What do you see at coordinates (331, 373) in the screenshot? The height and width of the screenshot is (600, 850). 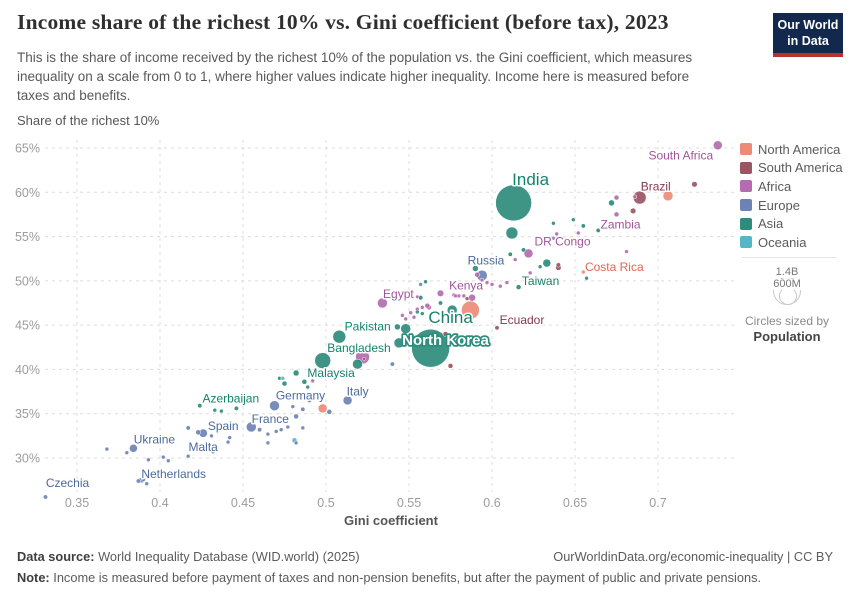 I see `country-label-malaysia: Malaysia` at bounding box center [331, 373].